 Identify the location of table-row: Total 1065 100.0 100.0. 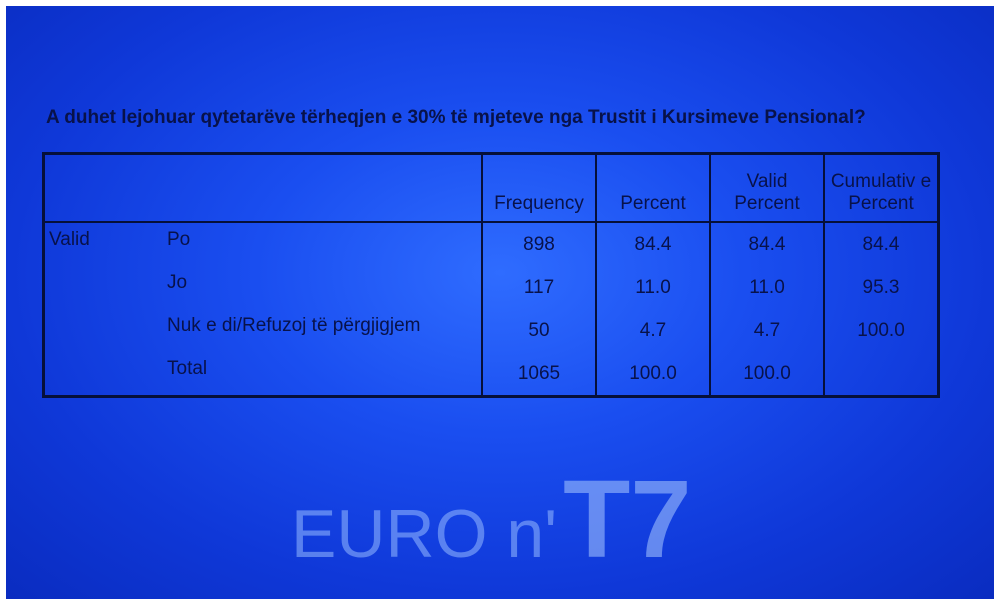
(491, 374).